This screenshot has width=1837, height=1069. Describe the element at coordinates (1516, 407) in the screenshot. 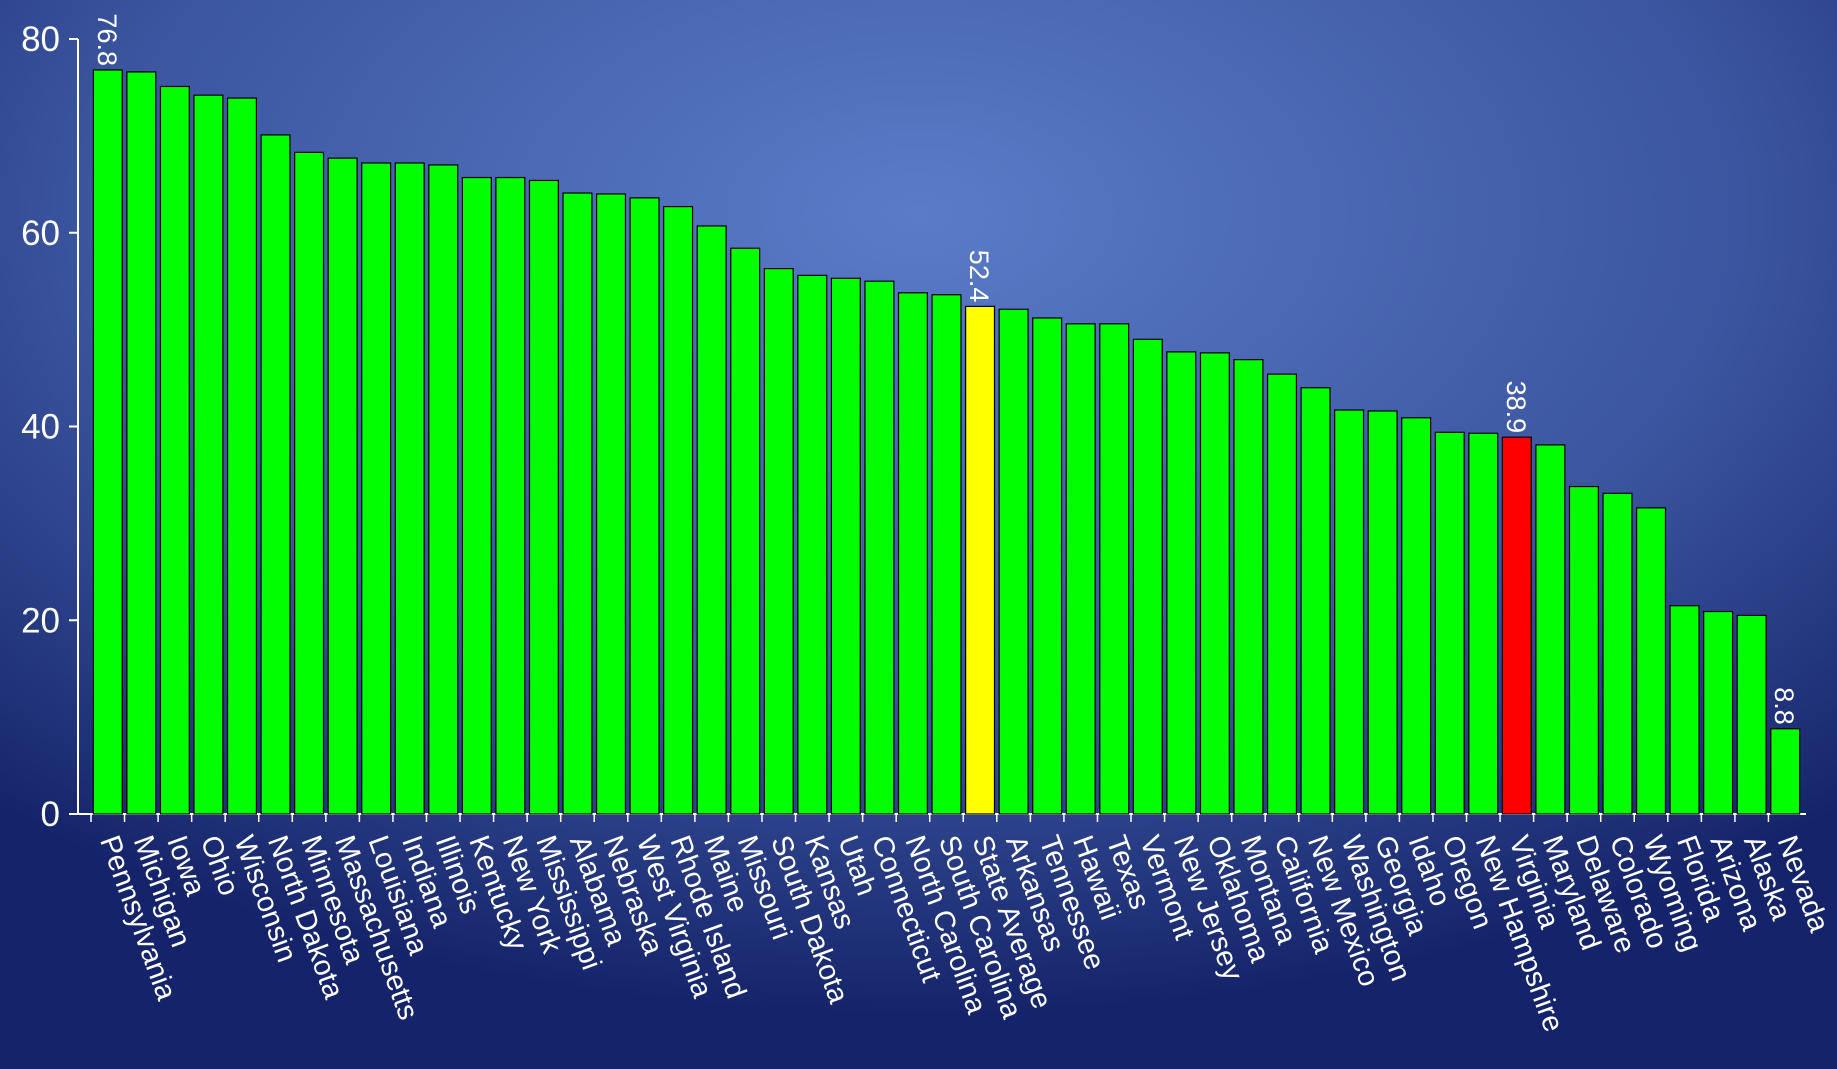

I see `value-label: 38.9` at that location.